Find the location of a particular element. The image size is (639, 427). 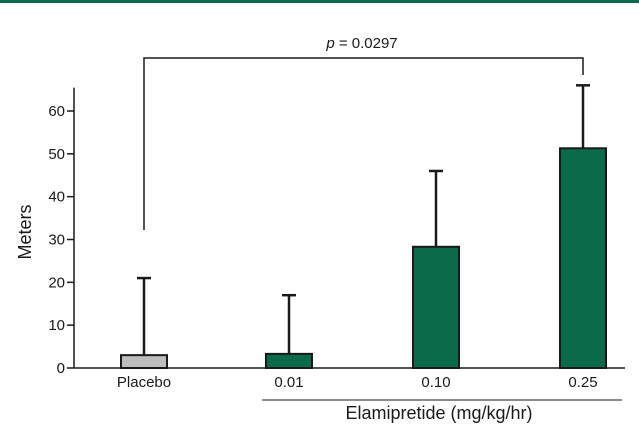

x-tick-label: Placebo is located at coordinates (144, 382).